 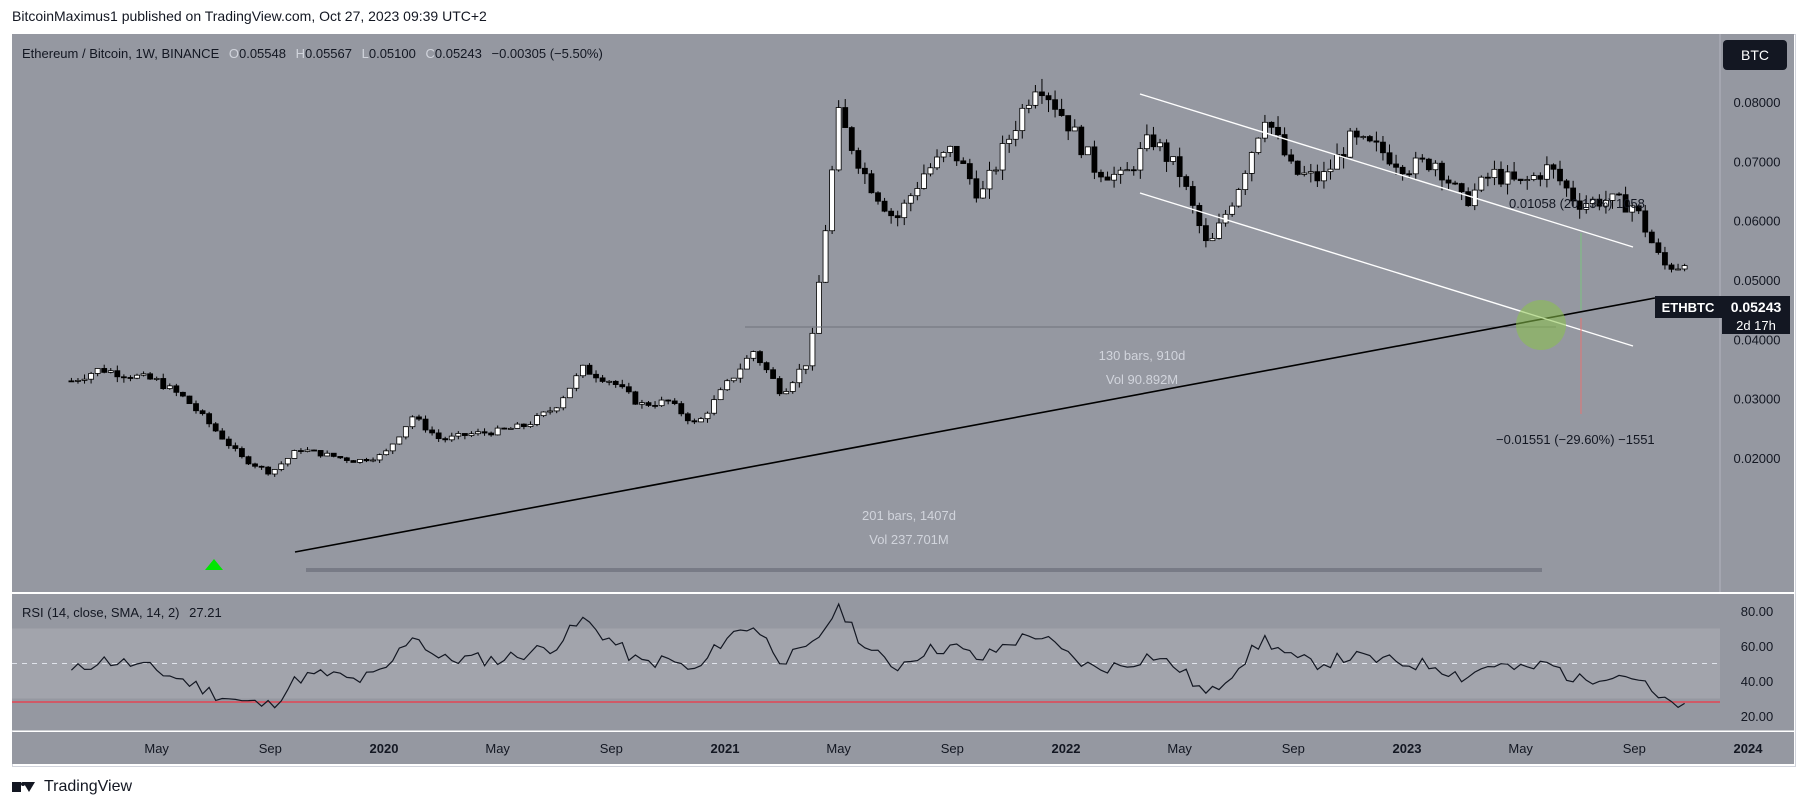 What do you see at coordinates (121, 53) in the screenshot?
I see `symbol-name: Ethereum / Bitcoin, 1W, BINANCE` at bounding box center [121, 53].